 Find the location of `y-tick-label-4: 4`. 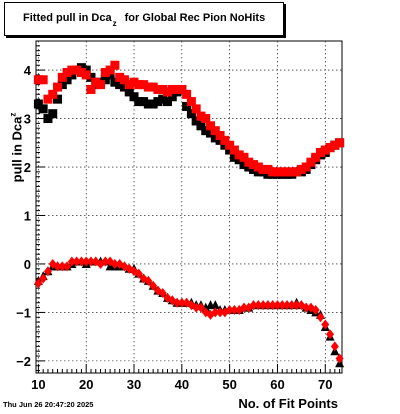

y-tick-label-4: 4 is located at coordinates (28, 70).